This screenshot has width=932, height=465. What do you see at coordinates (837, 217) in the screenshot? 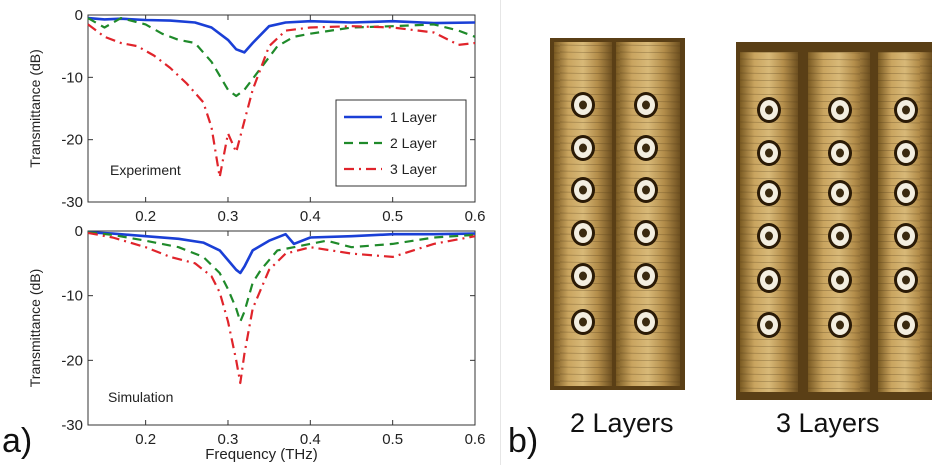
I see `resonator-holes-3-layers` at bounding box center [837, 217].